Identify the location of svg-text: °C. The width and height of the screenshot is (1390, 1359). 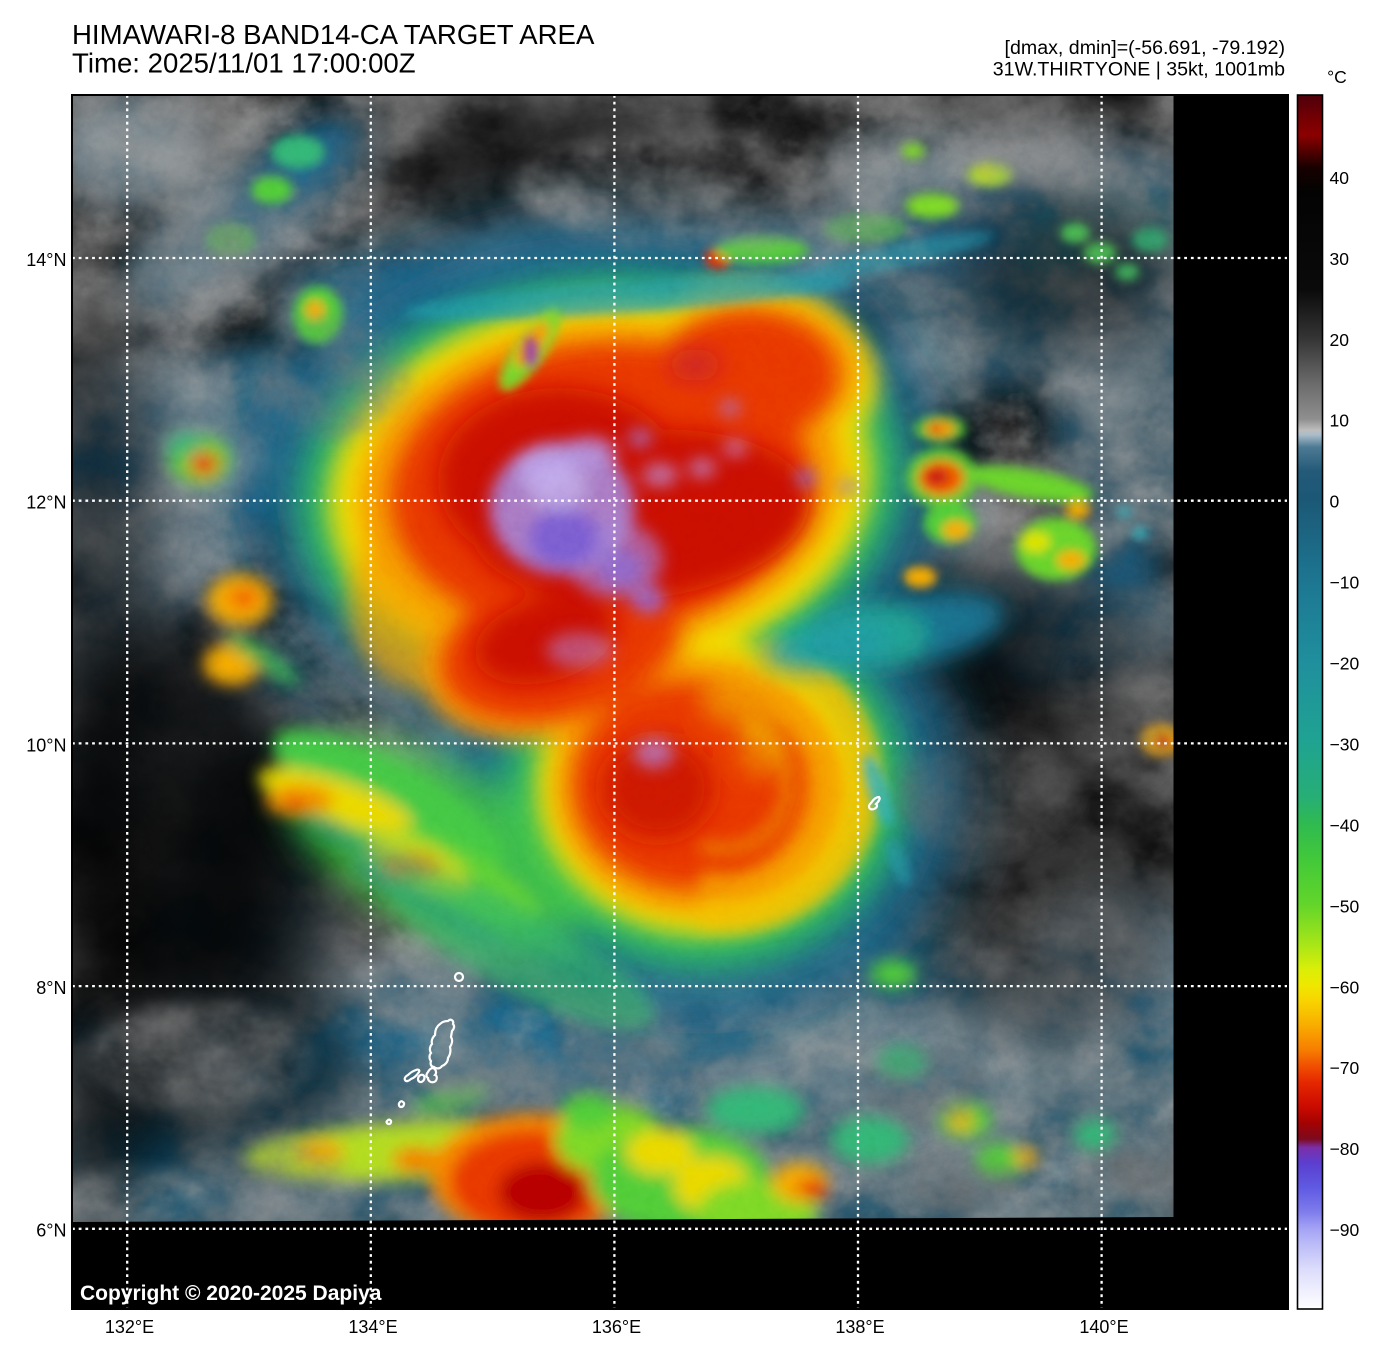
(1337, 77).